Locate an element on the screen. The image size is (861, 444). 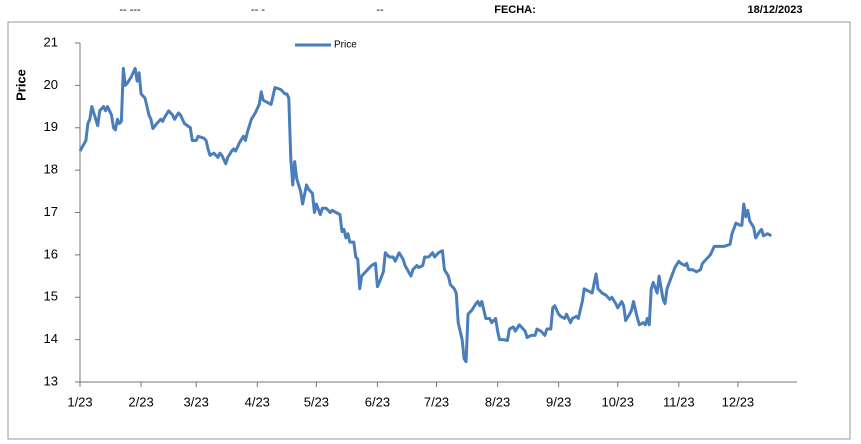
x-tick-label: 8/23 is located at coordinates (497, 401).